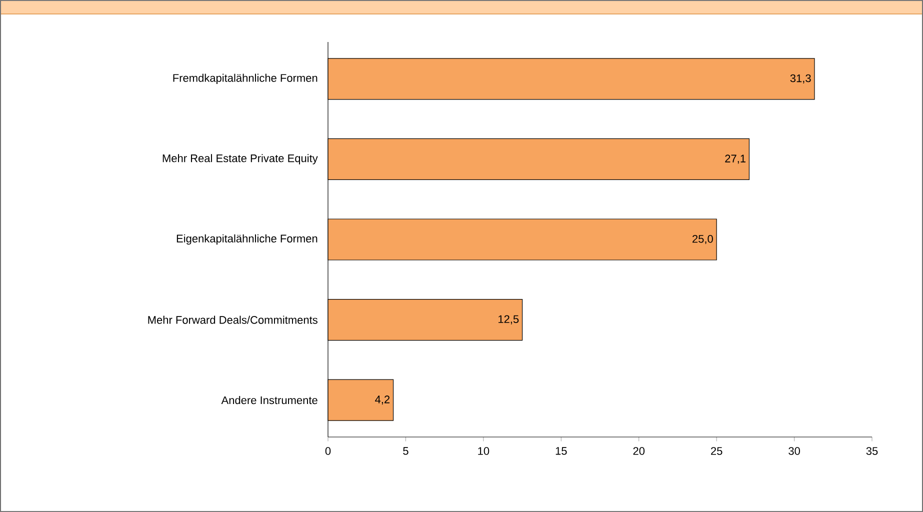 This screenshot has height=512, width=923. I want to click on x-tick-label: 30, so click(794, 451).